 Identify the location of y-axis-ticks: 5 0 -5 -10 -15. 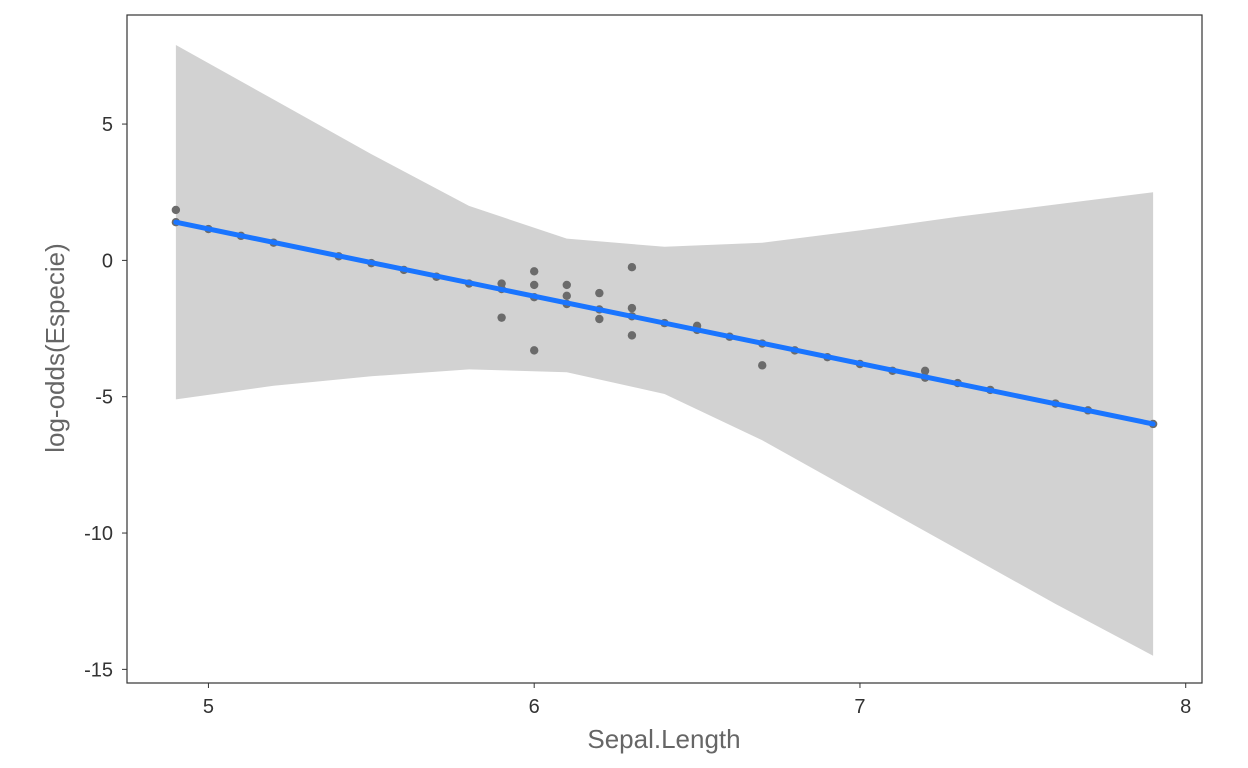
(105, 397).